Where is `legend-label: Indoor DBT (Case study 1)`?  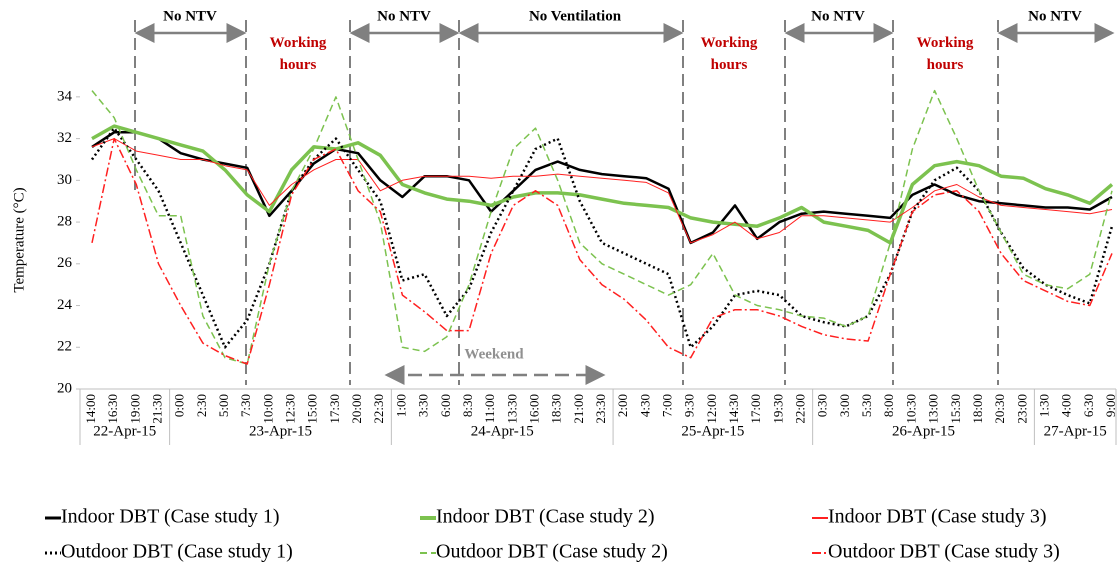 legend-label: Indoor DBT (Case study 1) is located at coordinates (170, 517).